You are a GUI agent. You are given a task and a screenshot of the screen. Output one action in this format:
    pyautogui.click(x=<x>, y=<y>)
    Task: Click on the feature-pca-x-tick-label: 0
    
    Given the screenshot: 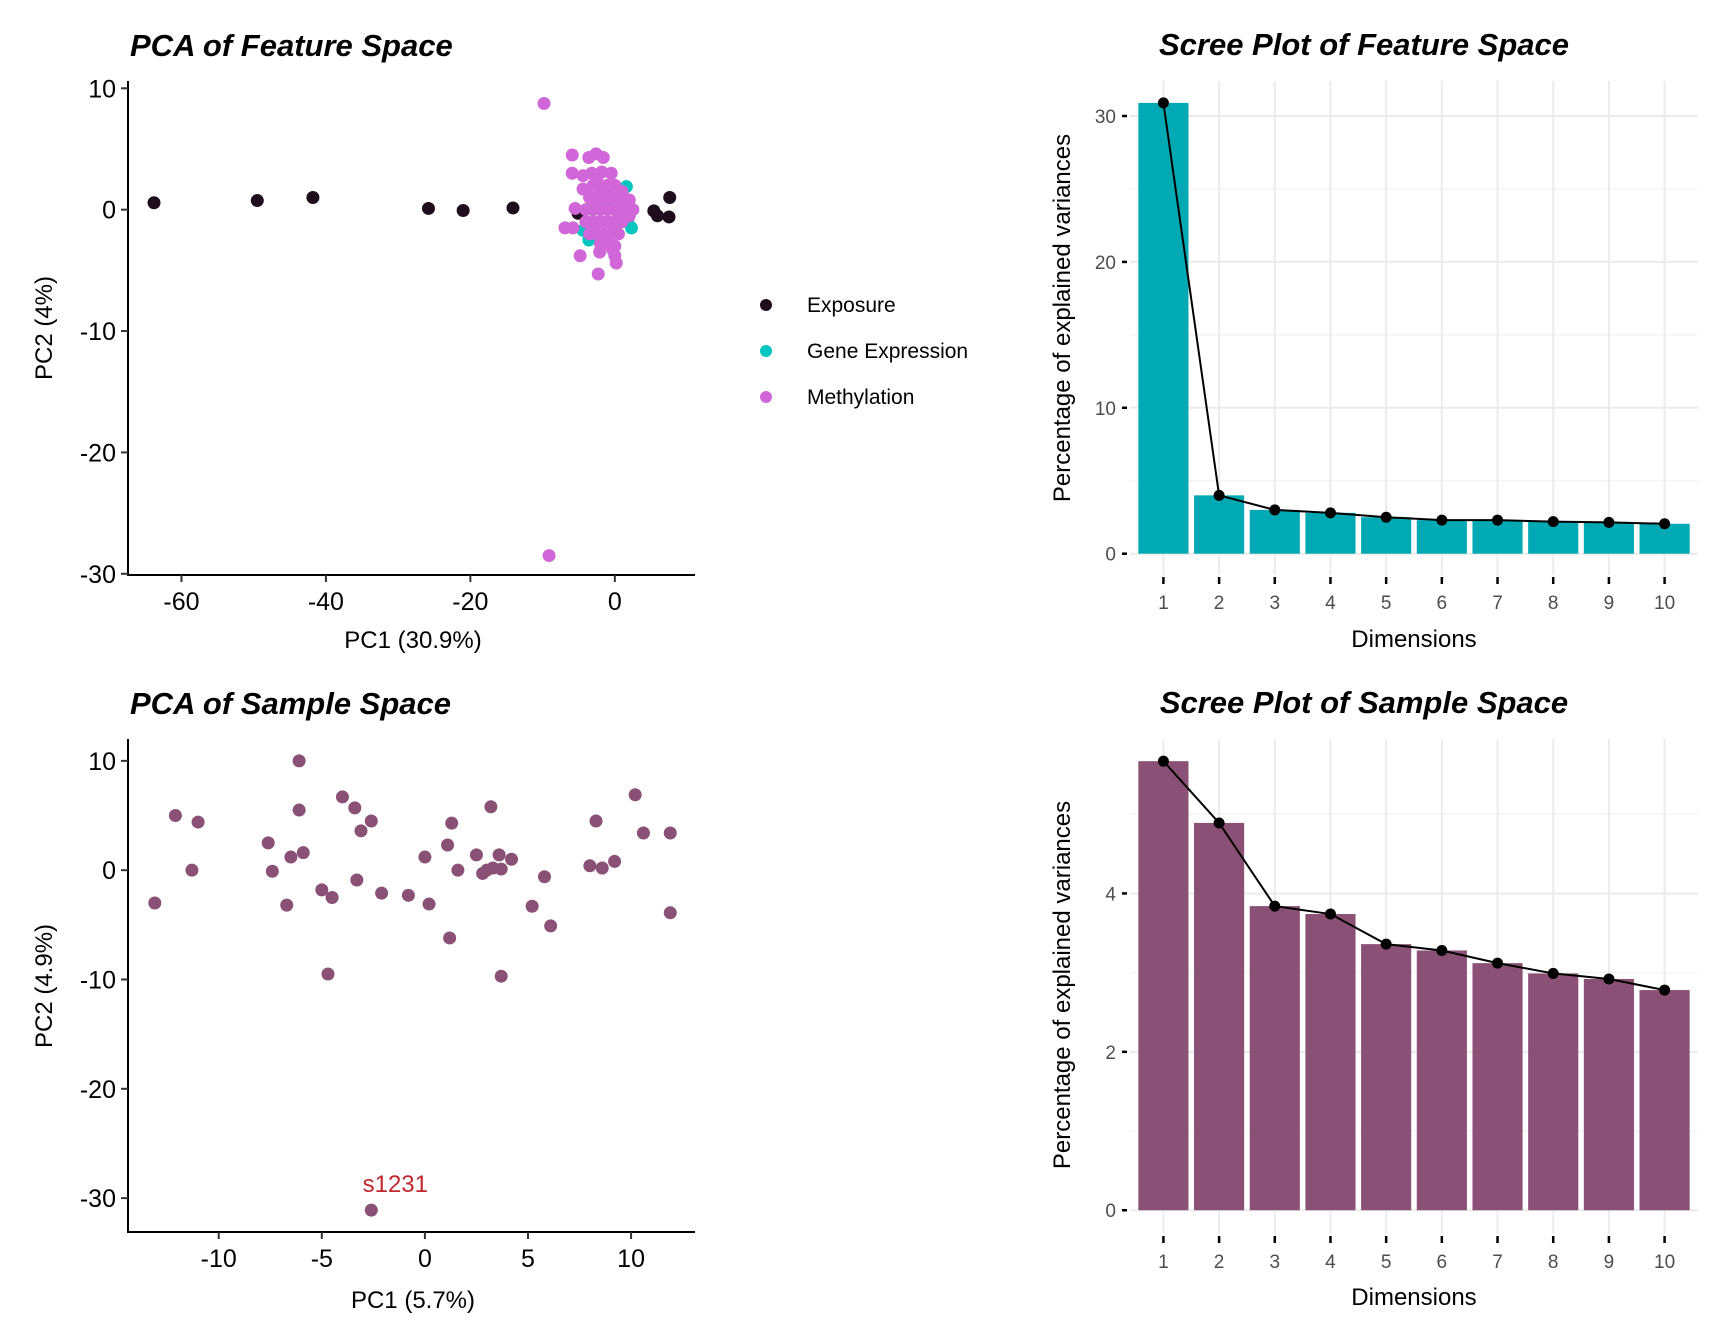 What is the action you would take?
    pyautogui.click(x=615, y=602)
    